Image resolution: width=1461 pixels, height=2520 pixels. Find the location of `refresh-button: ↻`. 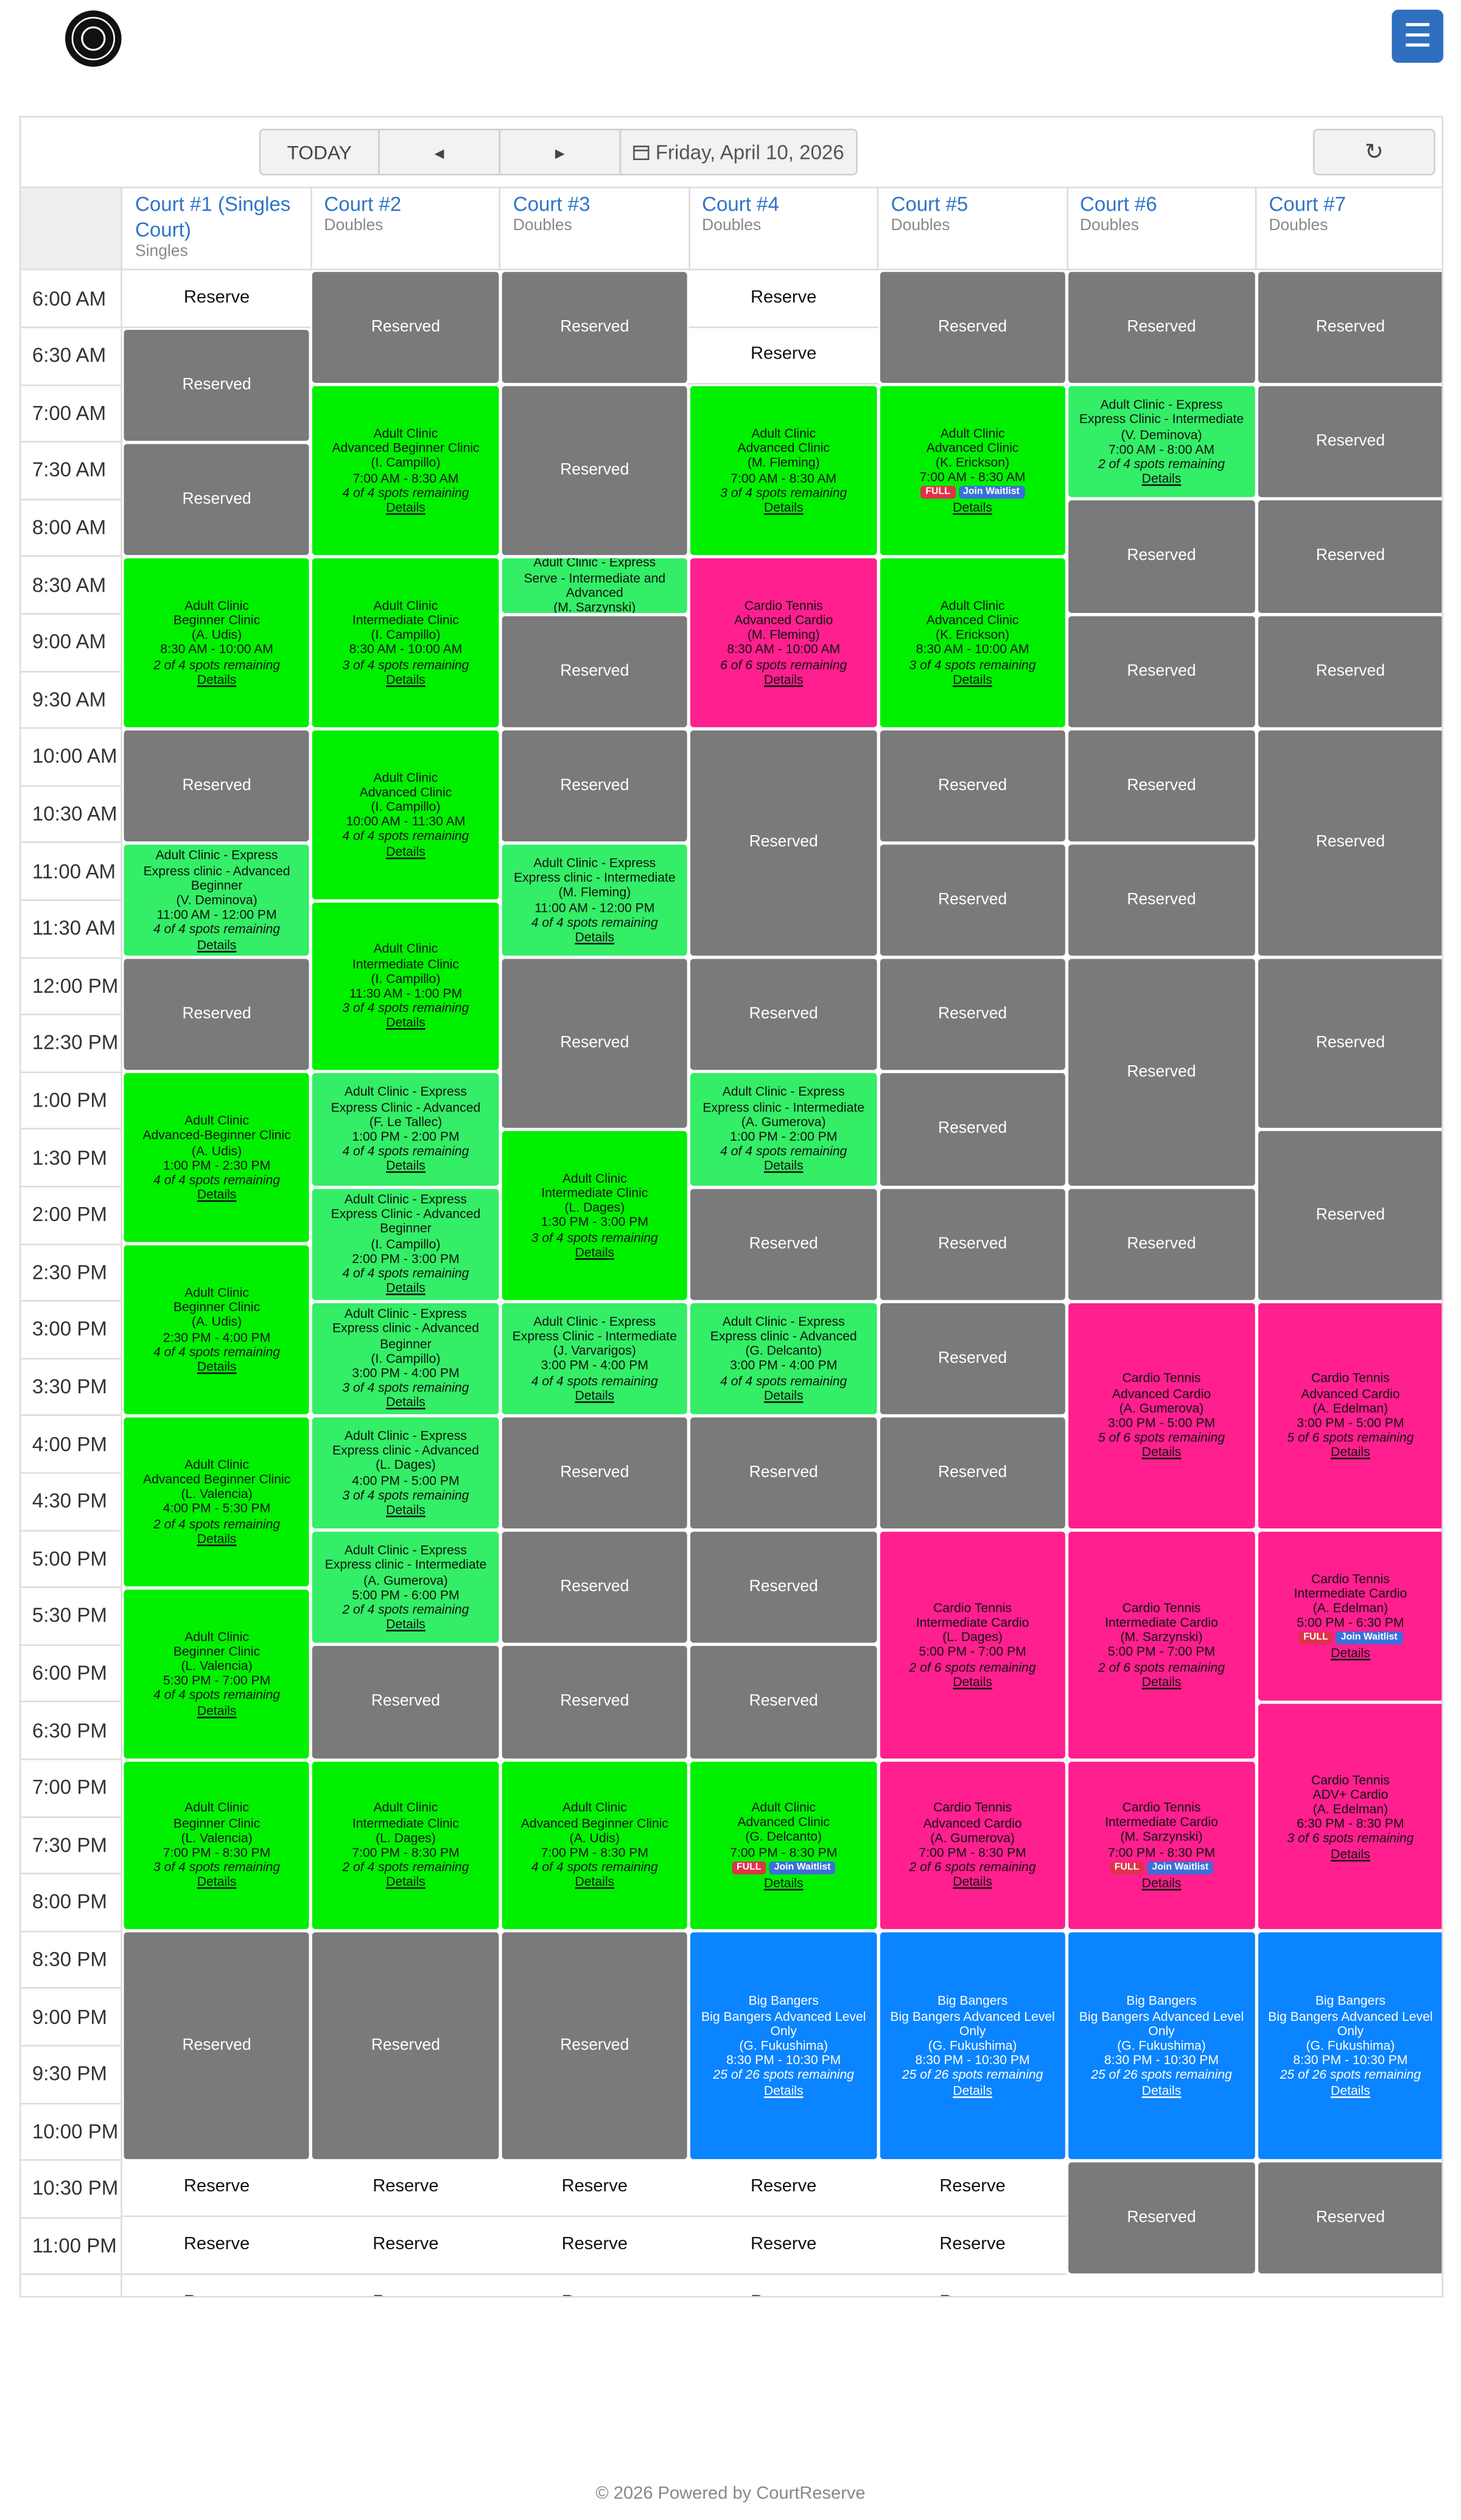

refresh-button: ↻ is located at coordinates (1373, 152).